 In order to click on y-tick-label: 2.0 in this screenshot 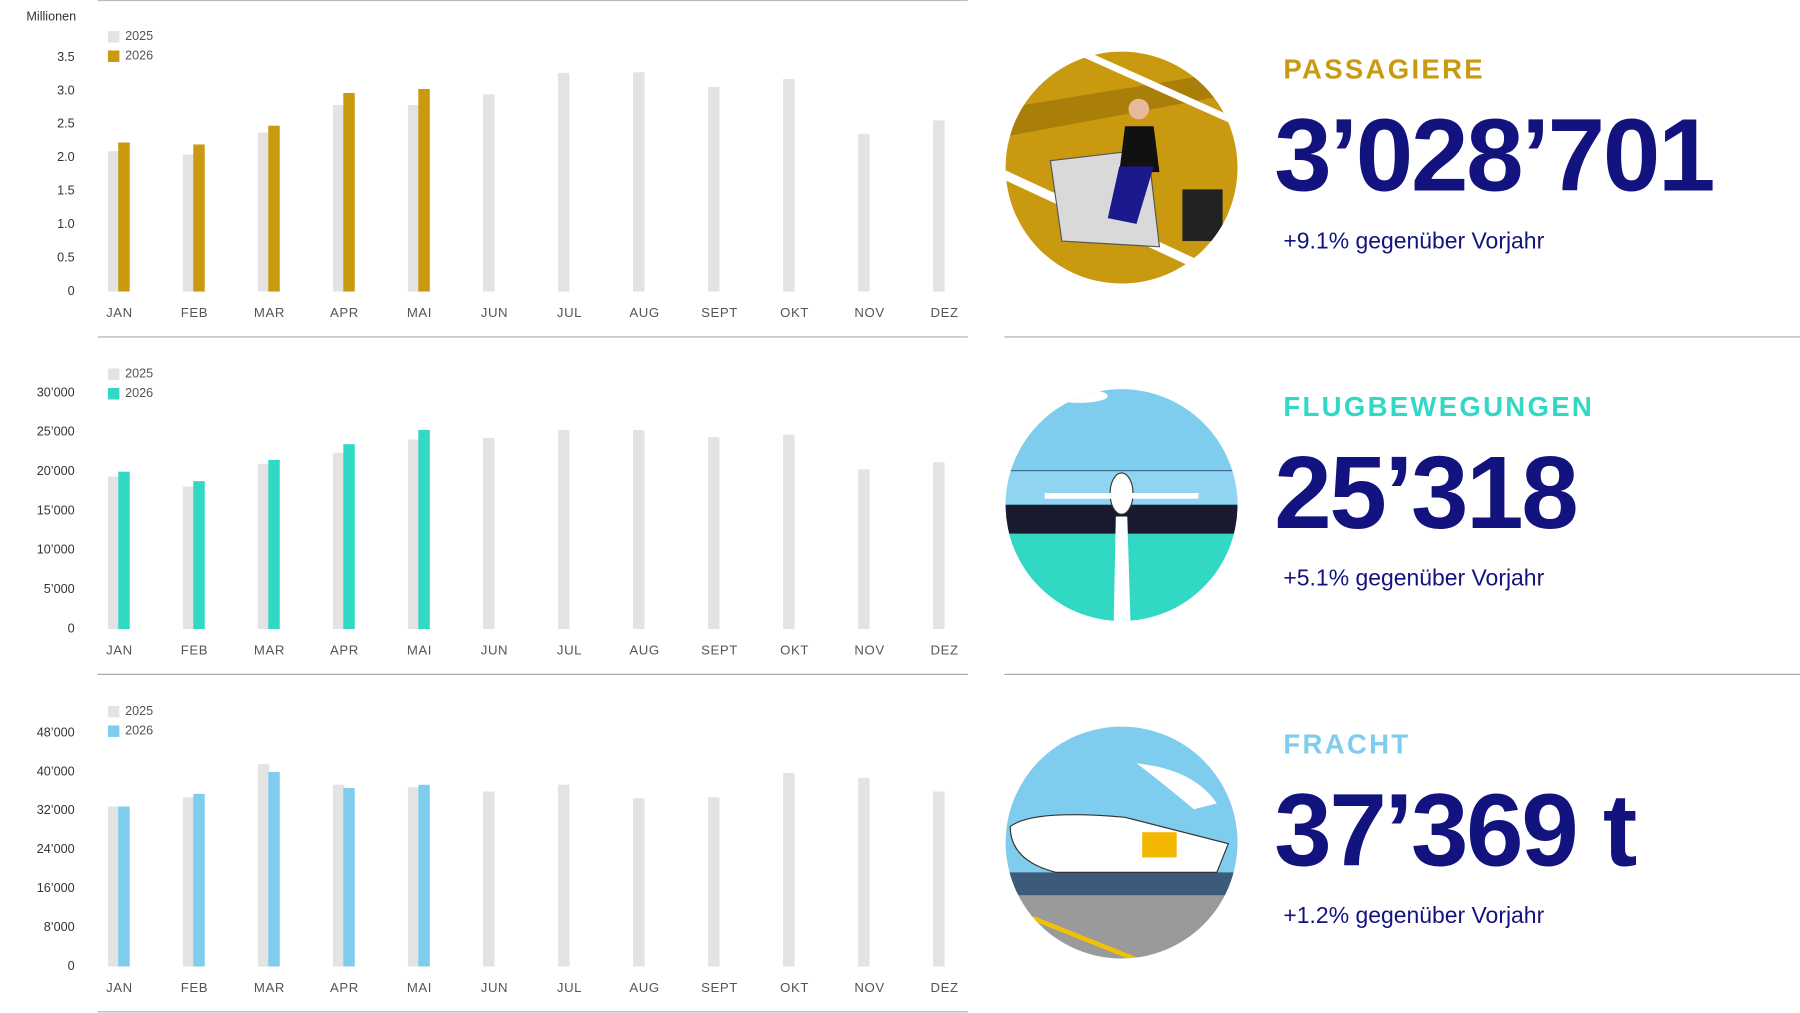, I will do `click(66, 157)`.